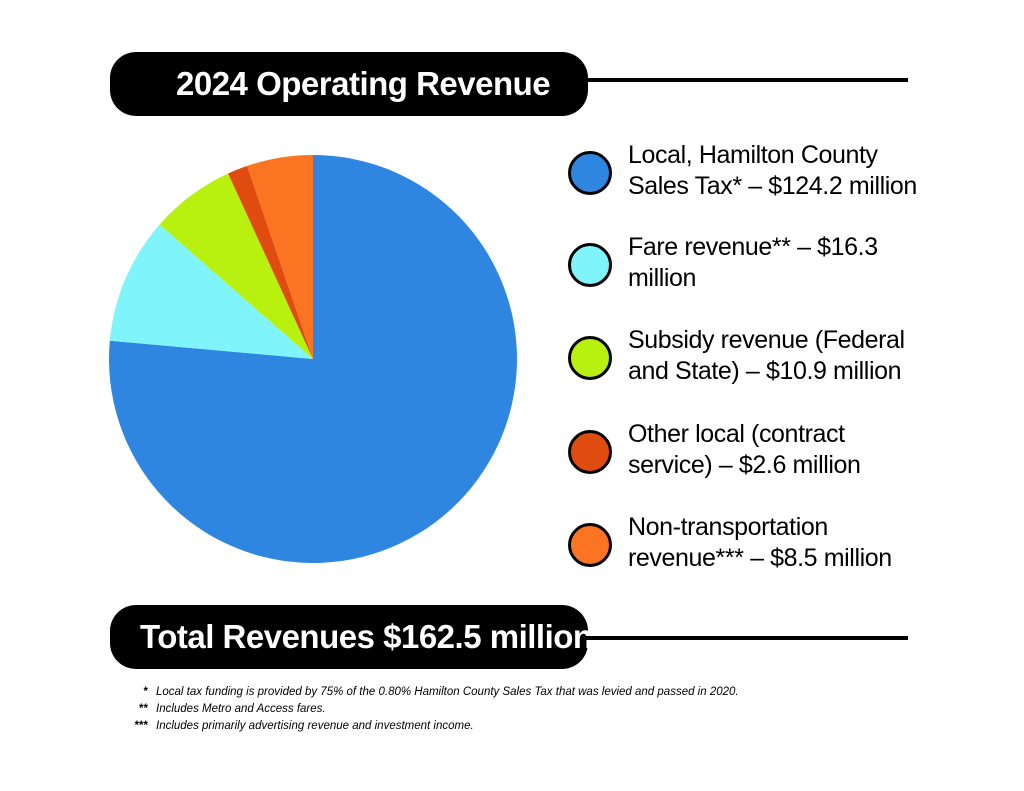 The width and height of the screenshot is (1024, 791). I want to click on footnote-2-text: Includes Metro and Access fares., so click(241, 709).